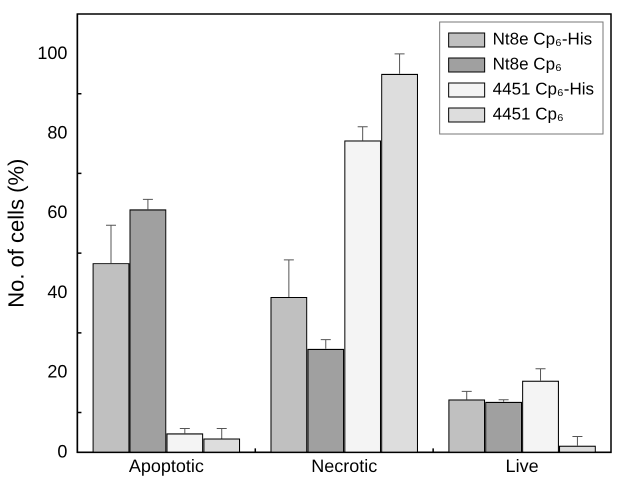 The height and width of the screenshot is (482, 621). Describe the element at coordinates (57, 212) in the screenshot. I see `y-tick-label: 60` at that location.